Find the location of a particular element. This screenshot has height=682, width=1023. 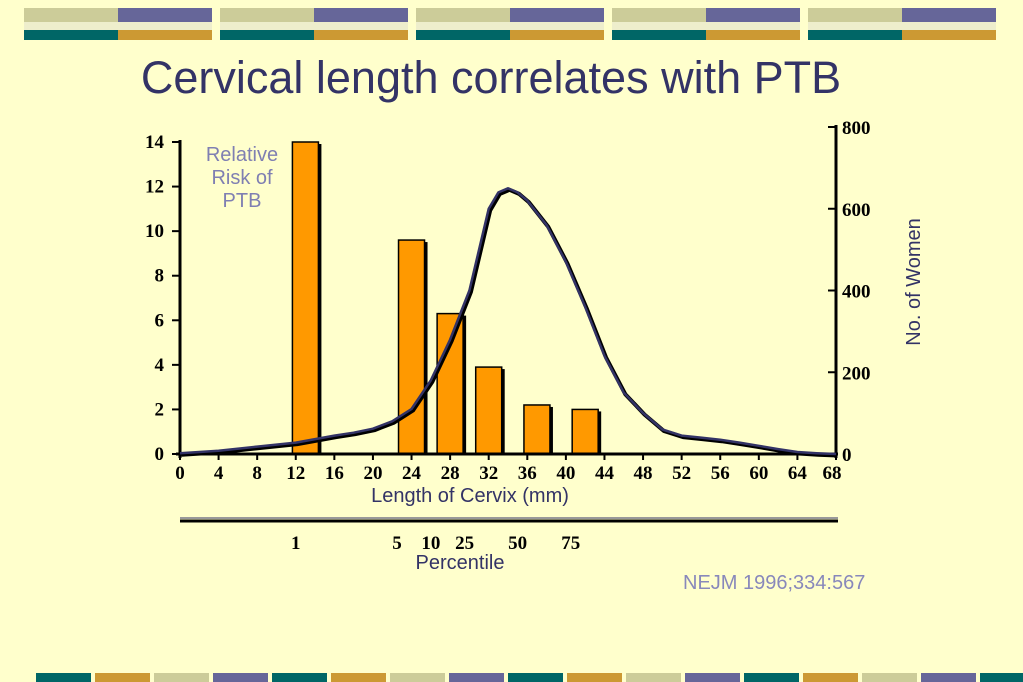

left-axis-label-line: PTB is located at coordinates (242, 201).